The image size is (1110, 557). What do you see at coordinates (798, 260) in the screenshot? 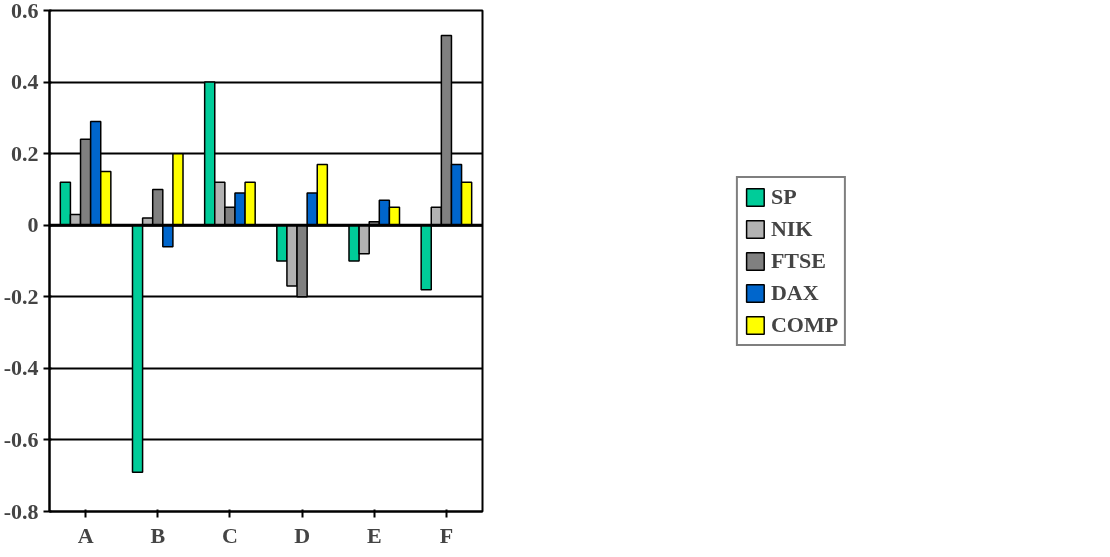
I see `legend-label: FTSE` at bounding box center [798, 260].